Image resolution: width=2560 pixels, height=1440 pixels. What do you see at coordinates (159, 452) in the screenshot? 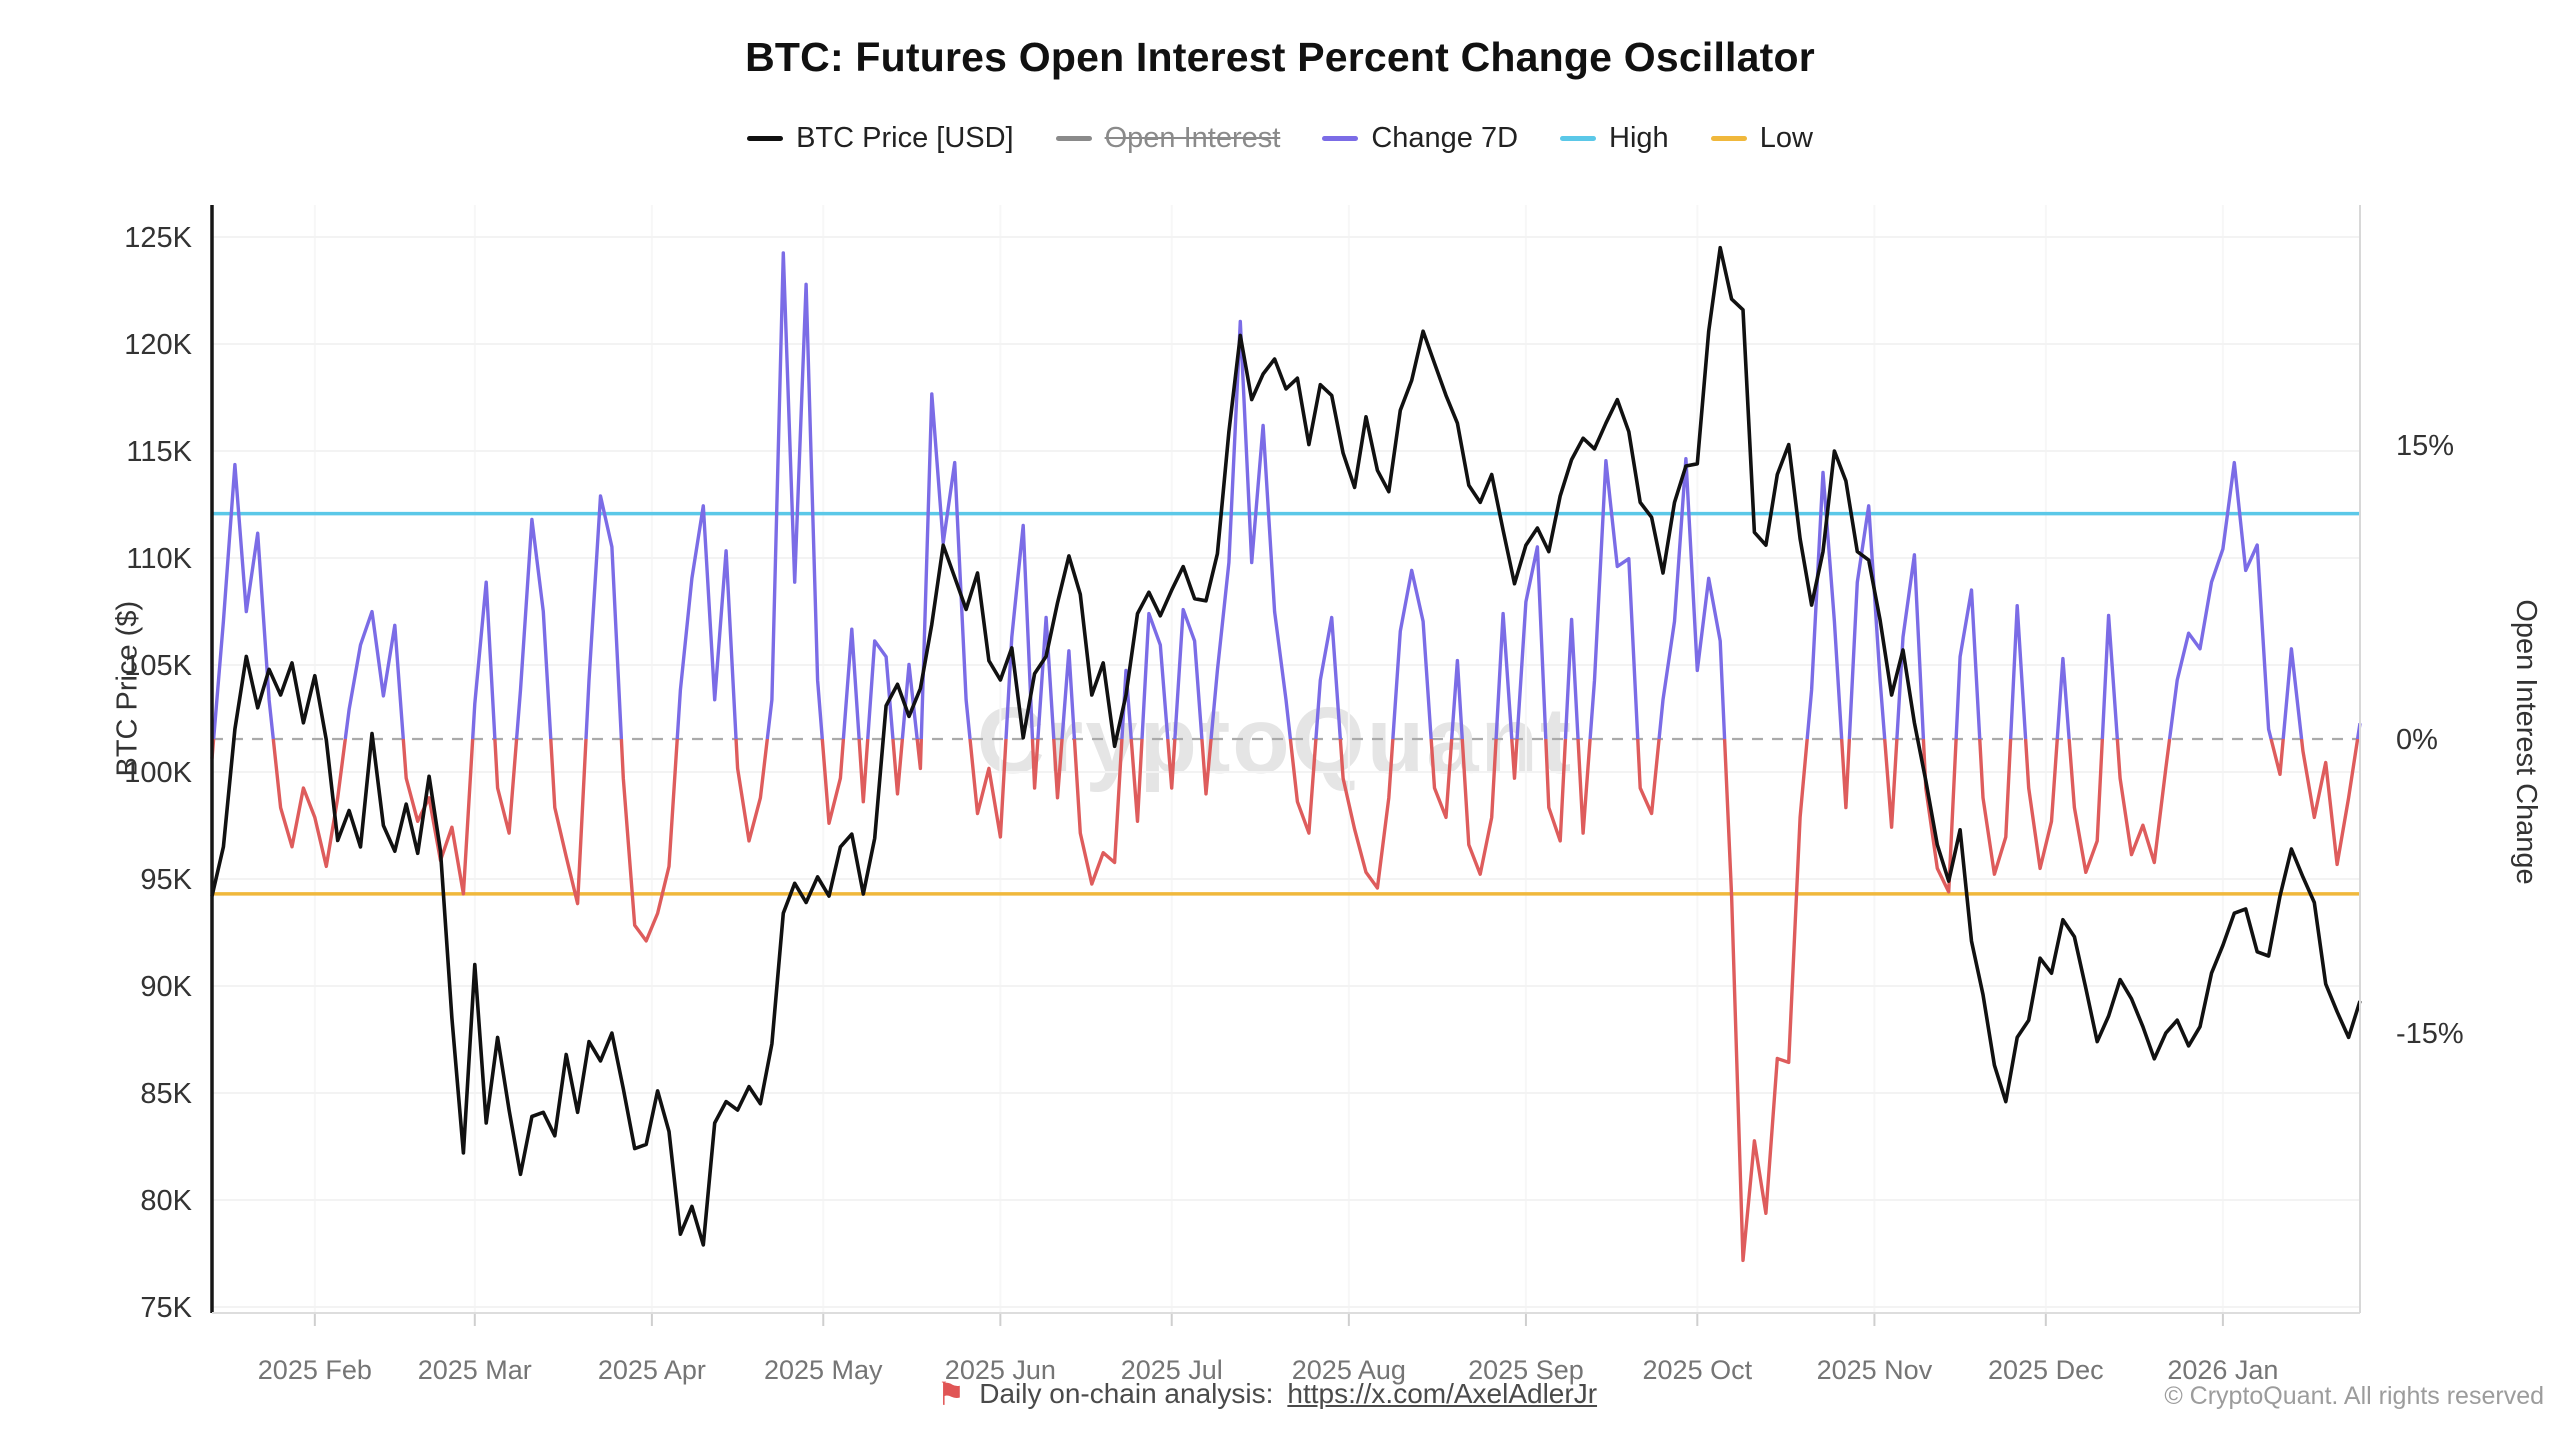
I see `y-tick-label-left: 115K` at bounding box center [159, 452].